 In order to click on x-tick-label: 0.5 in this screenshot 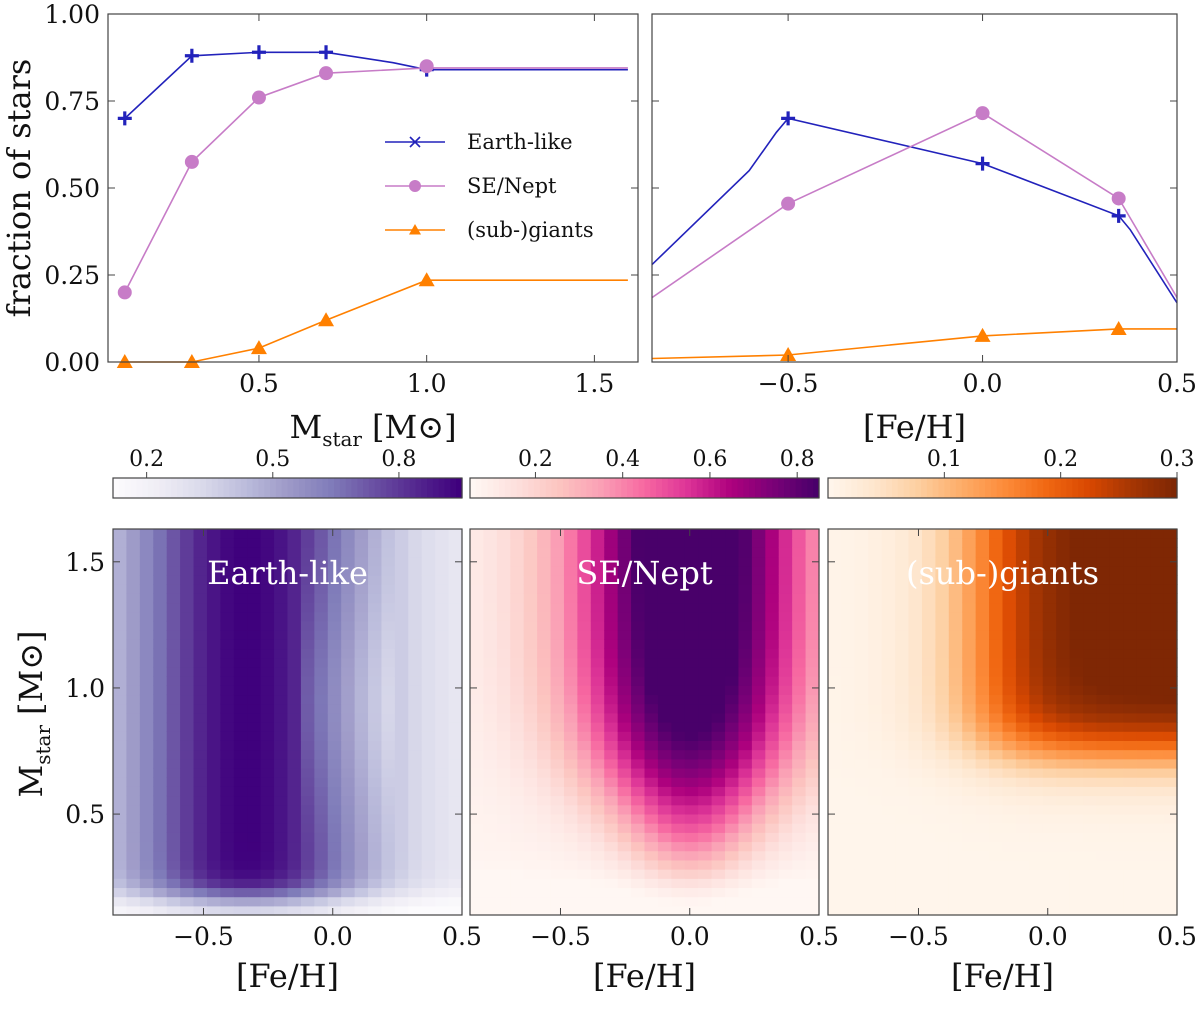, I will do `click(1177, 936)`.